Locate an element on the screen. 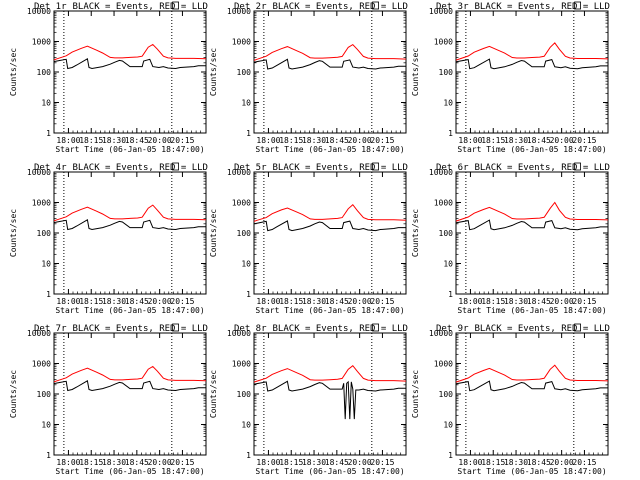  panel-title: Det 8r BLACK = Events, RED = LLD is located at coordinates (321, 329).